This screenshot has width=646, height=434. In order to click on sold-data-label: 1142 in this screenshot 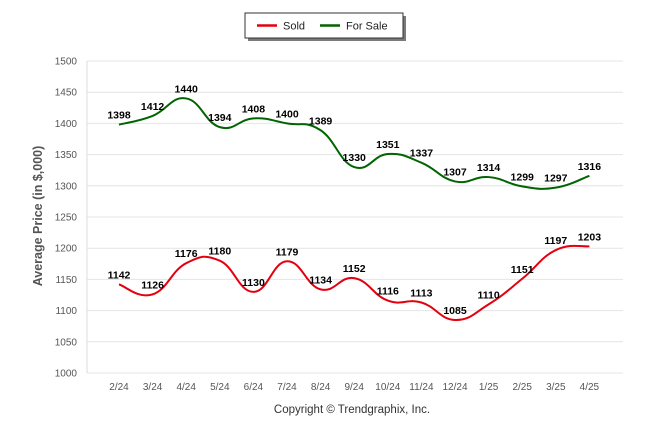, I will do `click(119, 275)`.